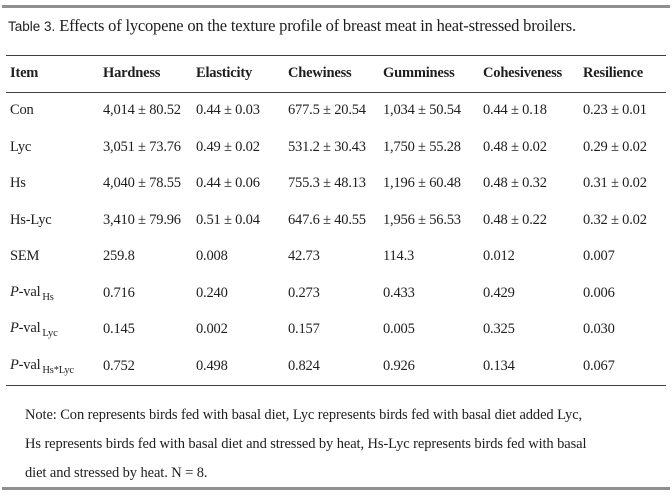 The width and height of the screenshot is (672, 495). What do you see at coordinates (336, 92) in the screenshot?
I see `header-bottom-rule` at bounding box center [336, 92].